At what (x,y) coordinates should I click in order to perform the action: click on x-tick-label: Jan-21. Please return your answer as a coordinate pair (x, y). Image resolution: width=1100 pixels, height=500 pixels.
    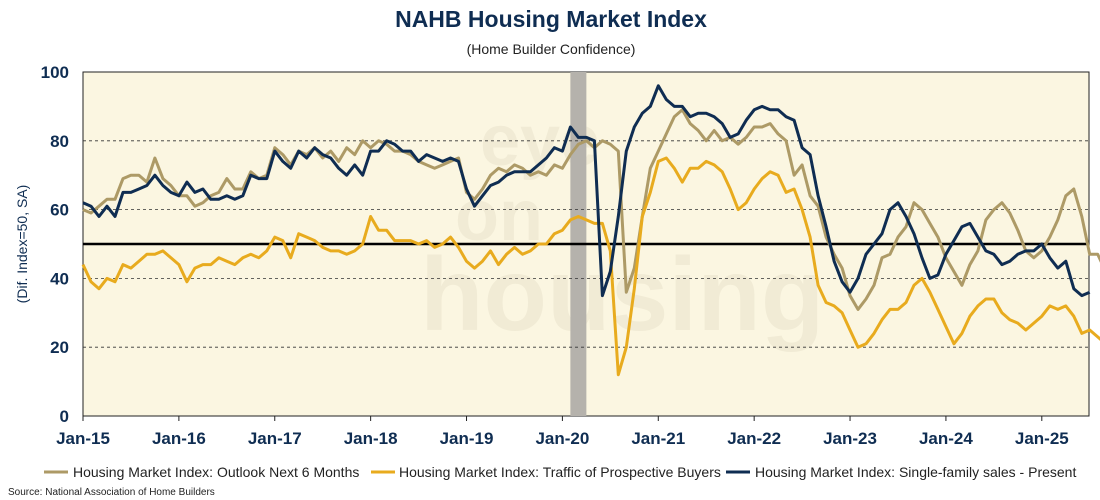
    Looking at the image, I should click on (658, 438).